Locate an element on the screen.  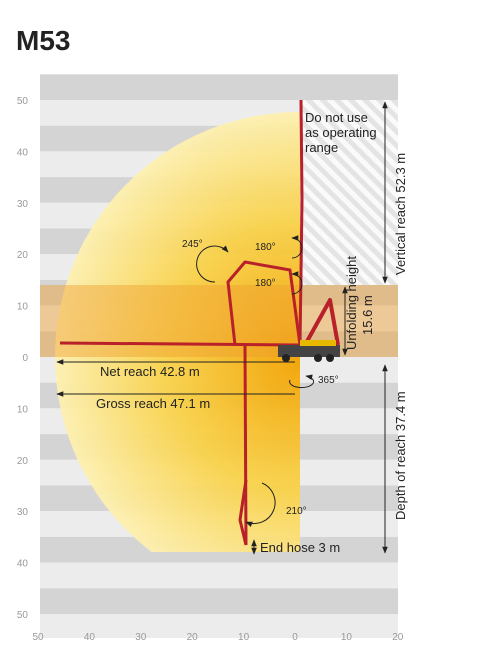
angle-label: 245° is located at coordinates (192, 244).